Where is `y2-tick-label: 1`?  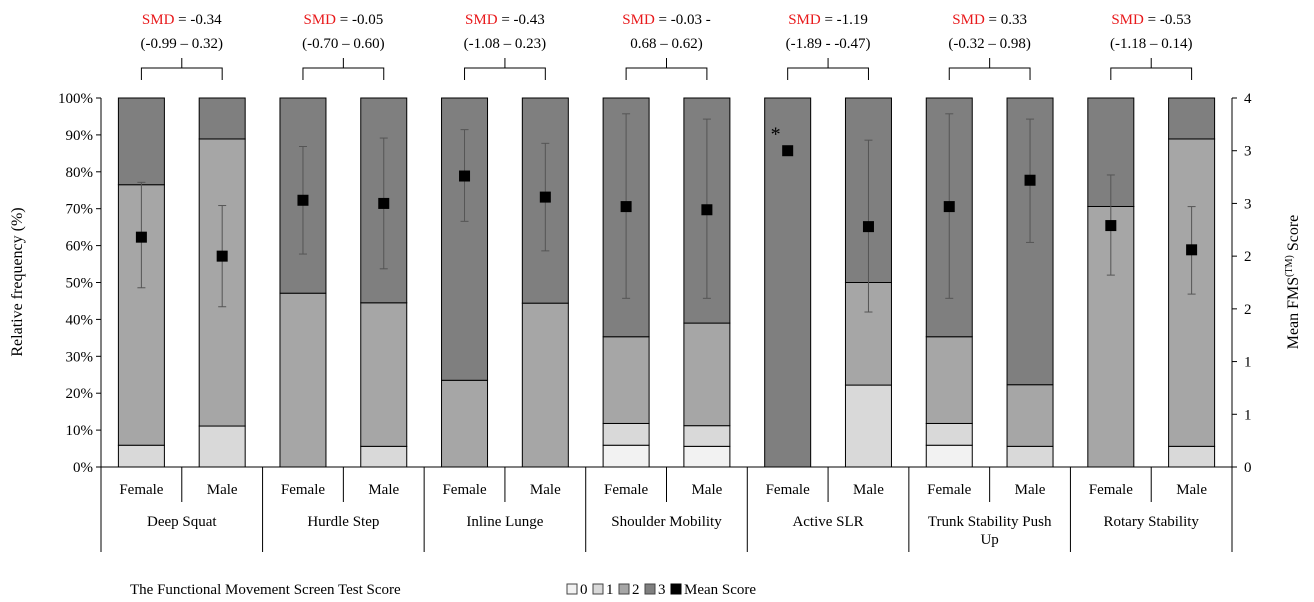
y2-tick-label: 1 is located at coordinates (1248, 415).